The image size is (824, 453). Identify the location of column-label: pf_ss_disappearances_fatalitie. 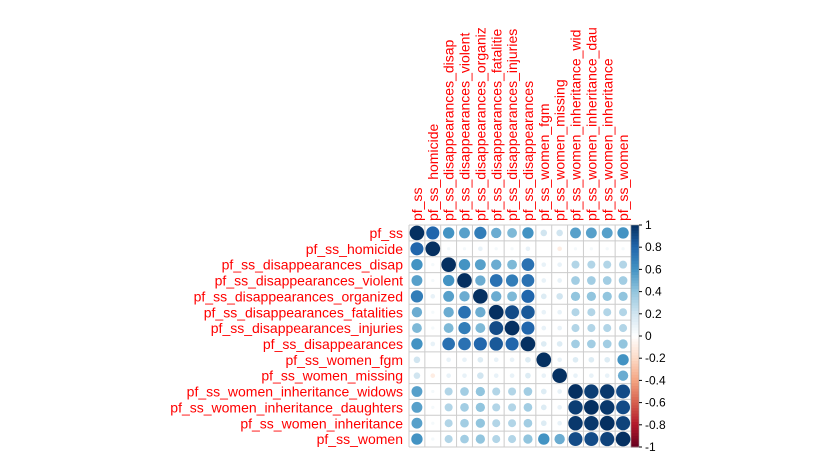
(496, 125).